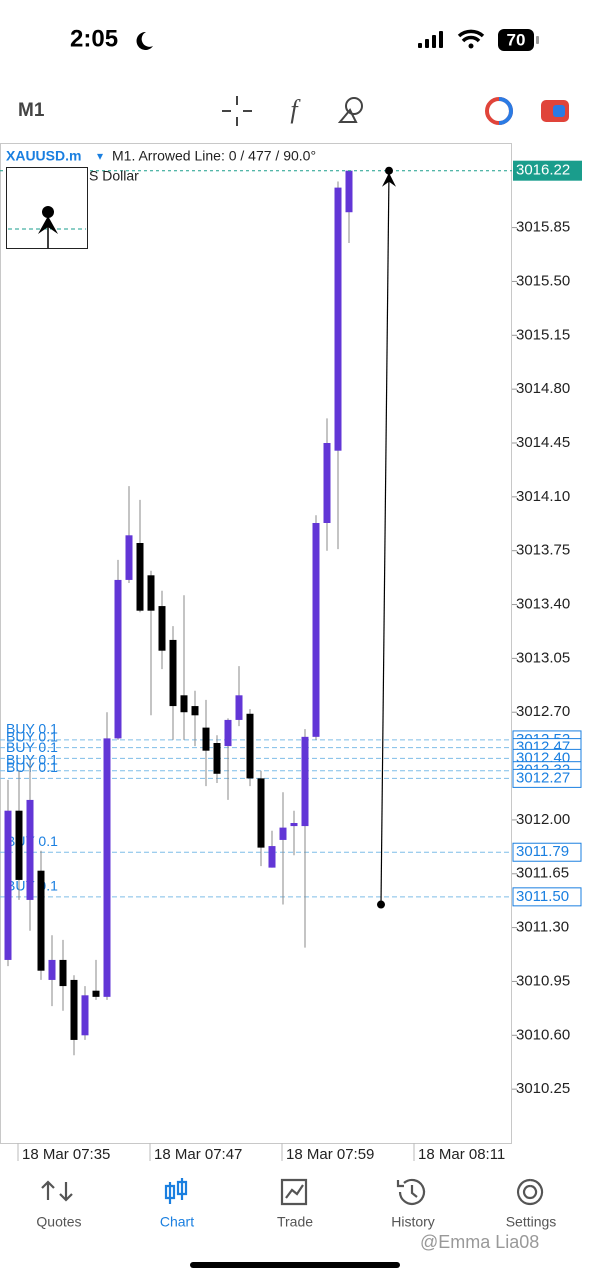 The height and width of the screenshot is (1280, 590). What do you see at coordinates (385, 537) in the screenshot?
I see `arrowed-line` at bounding box center [385, 537].